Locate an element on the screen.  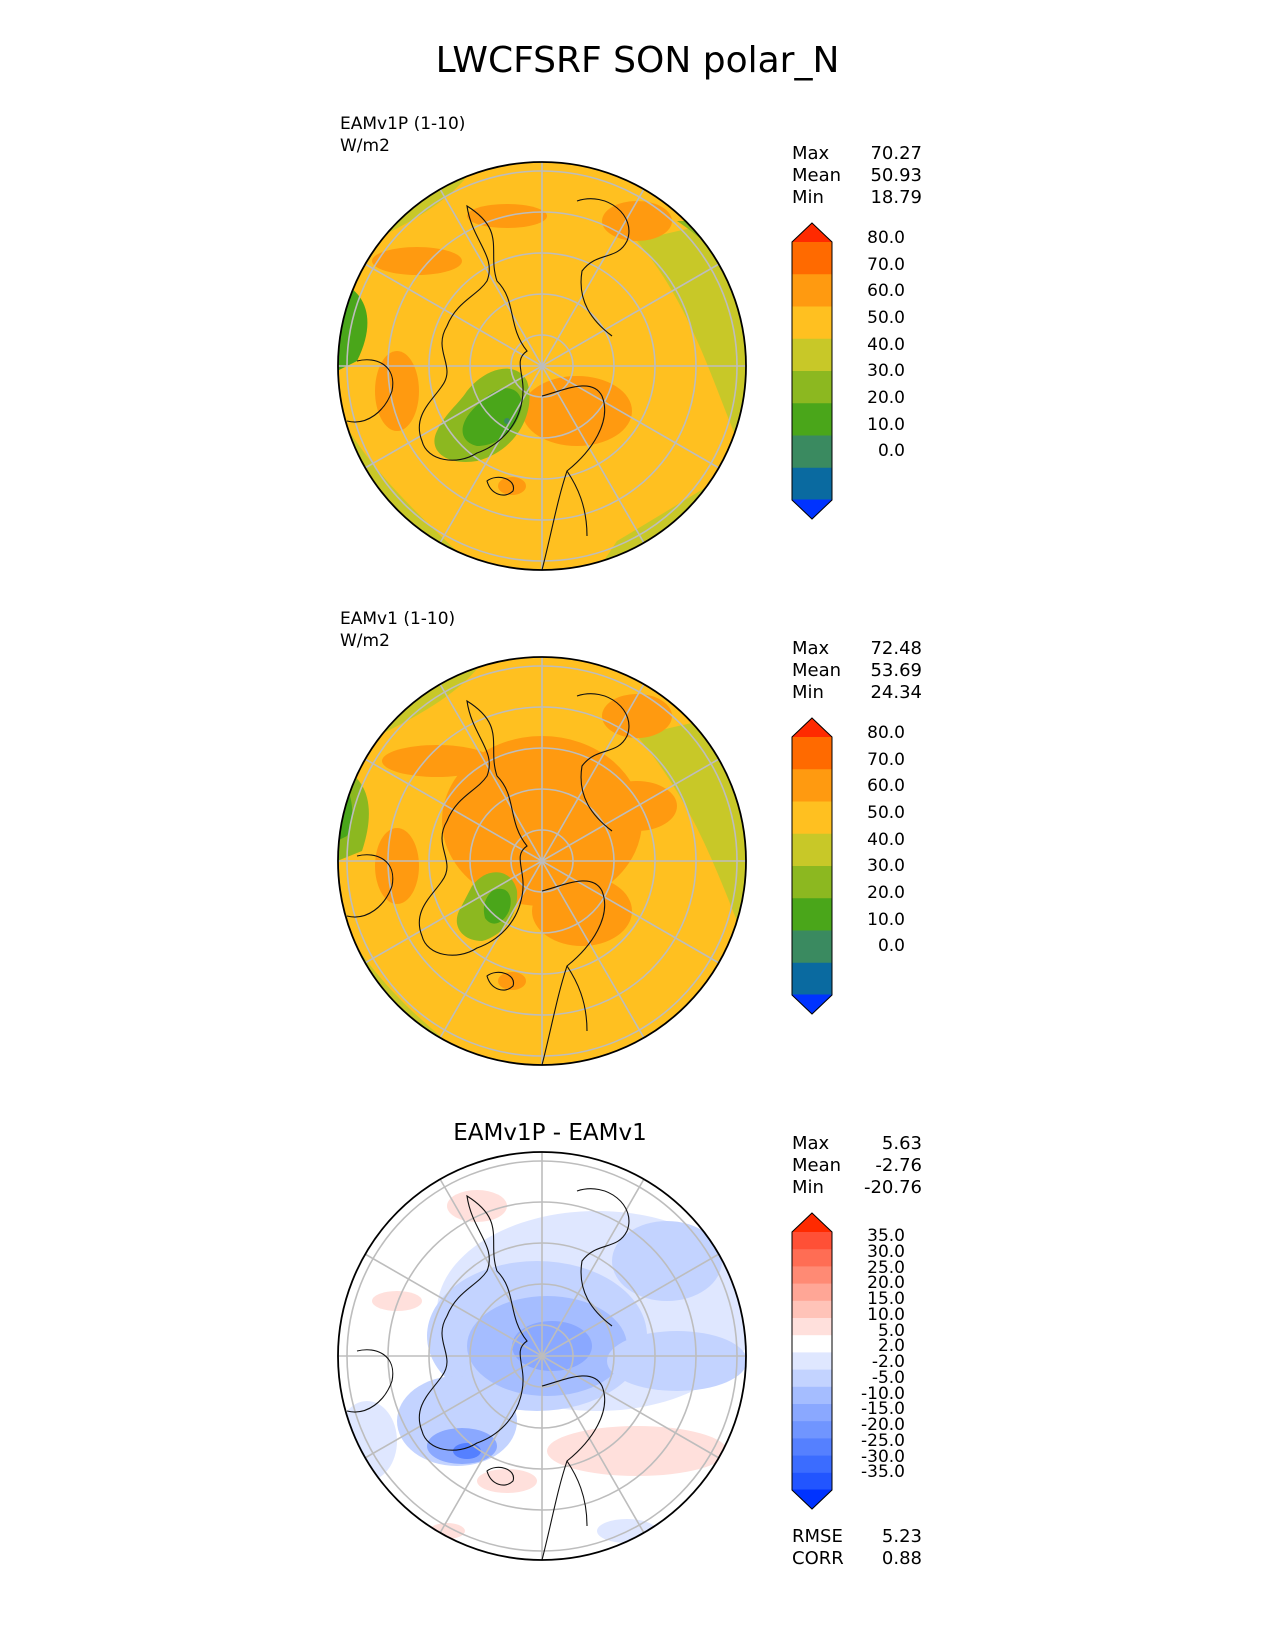
corr-label: CORR is located at coordinates (818, 1558).